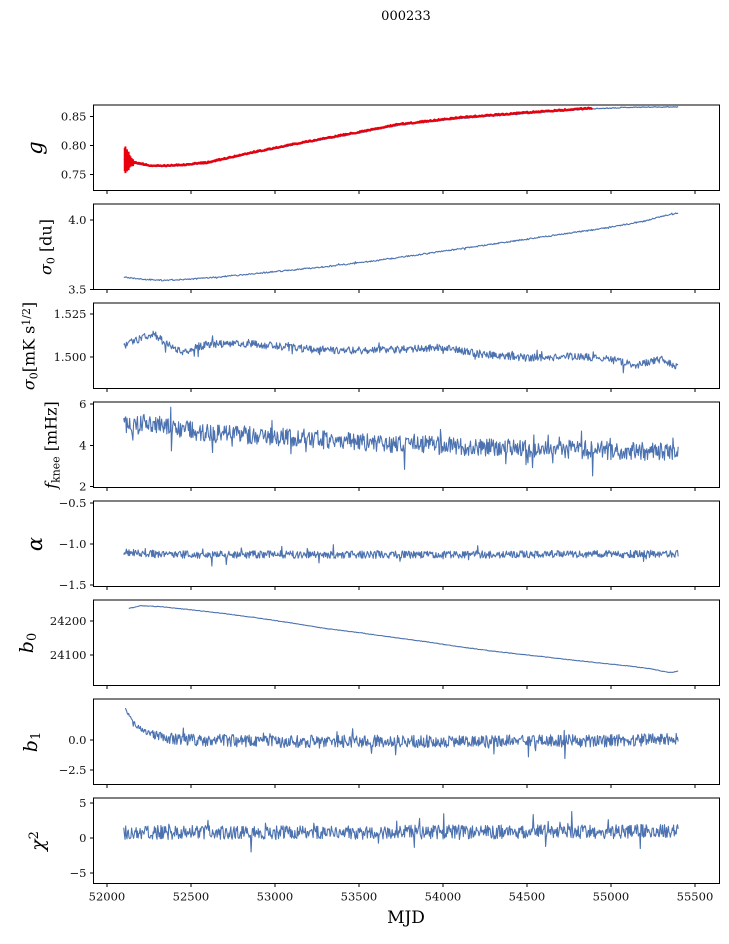  Describe the element at coordinates (51, 428) in the screenshot. I see `y-axis-label-segment: [mHz]` at that location.